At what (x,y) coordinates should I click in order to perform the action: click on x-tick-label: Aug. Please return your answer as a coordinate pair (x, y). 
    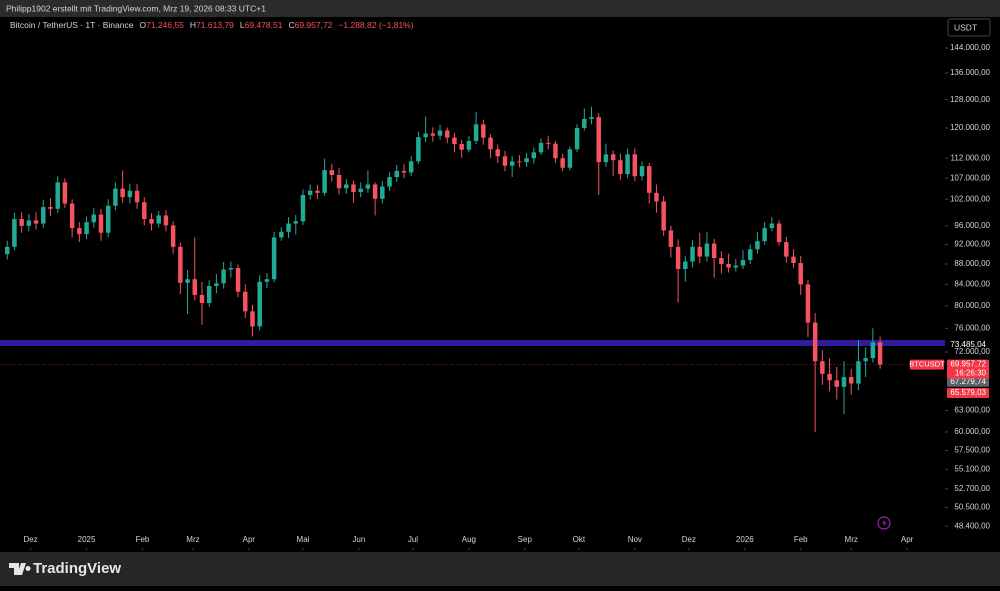
    Looking at the image, I should click on (469, 539).